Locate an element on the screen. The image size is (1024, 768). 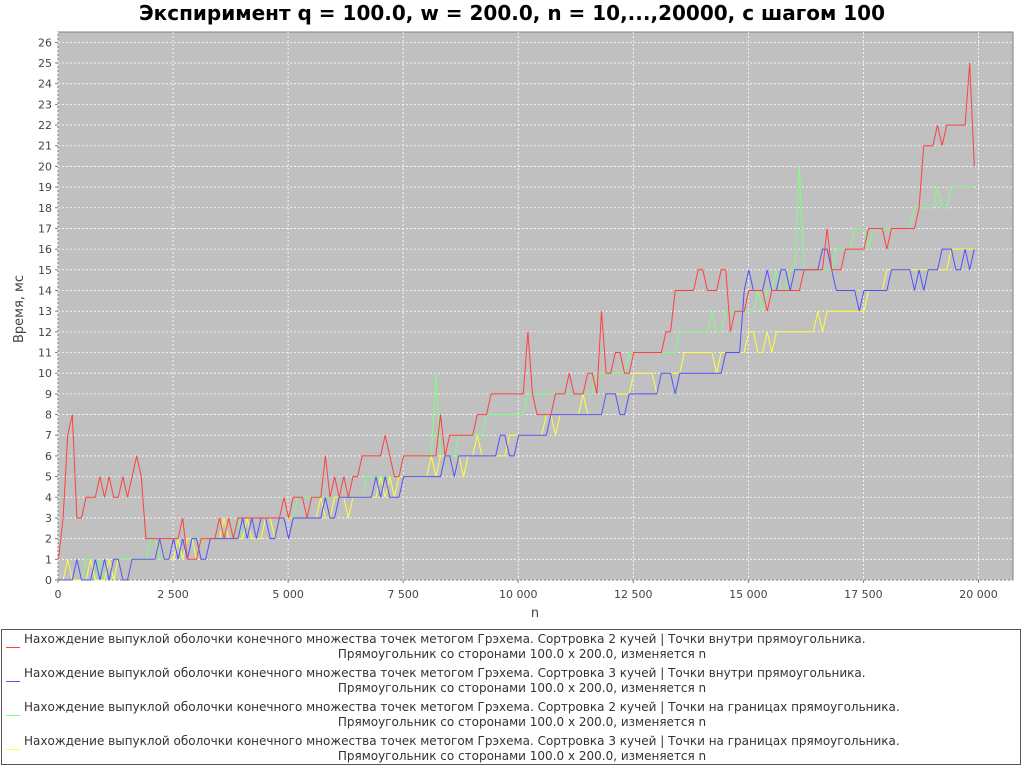
y-tick-label: 23 is located at coordinates (45, 104).